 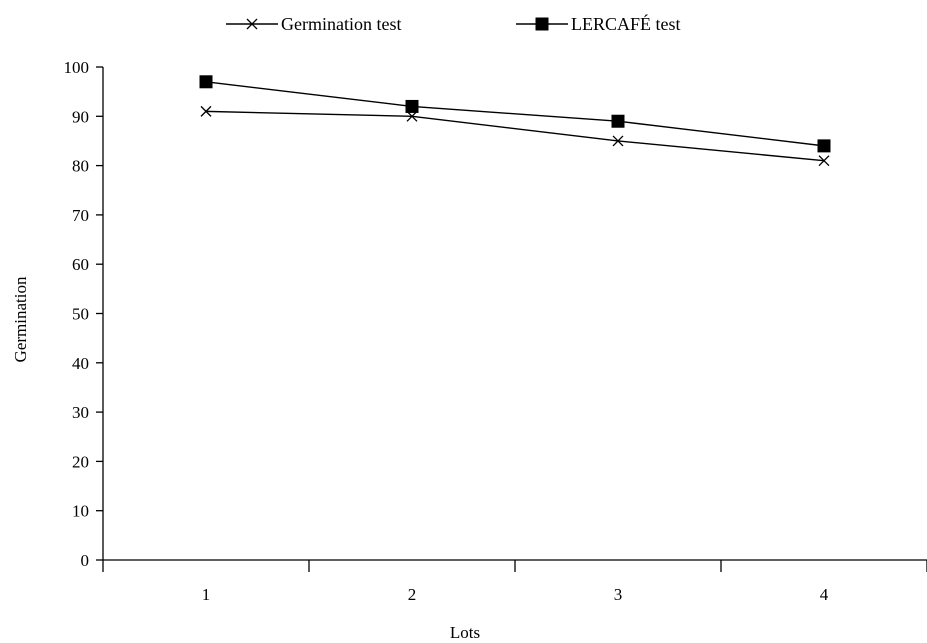 I want to click on y-tick-label: 10, so click(x=80, y=511).